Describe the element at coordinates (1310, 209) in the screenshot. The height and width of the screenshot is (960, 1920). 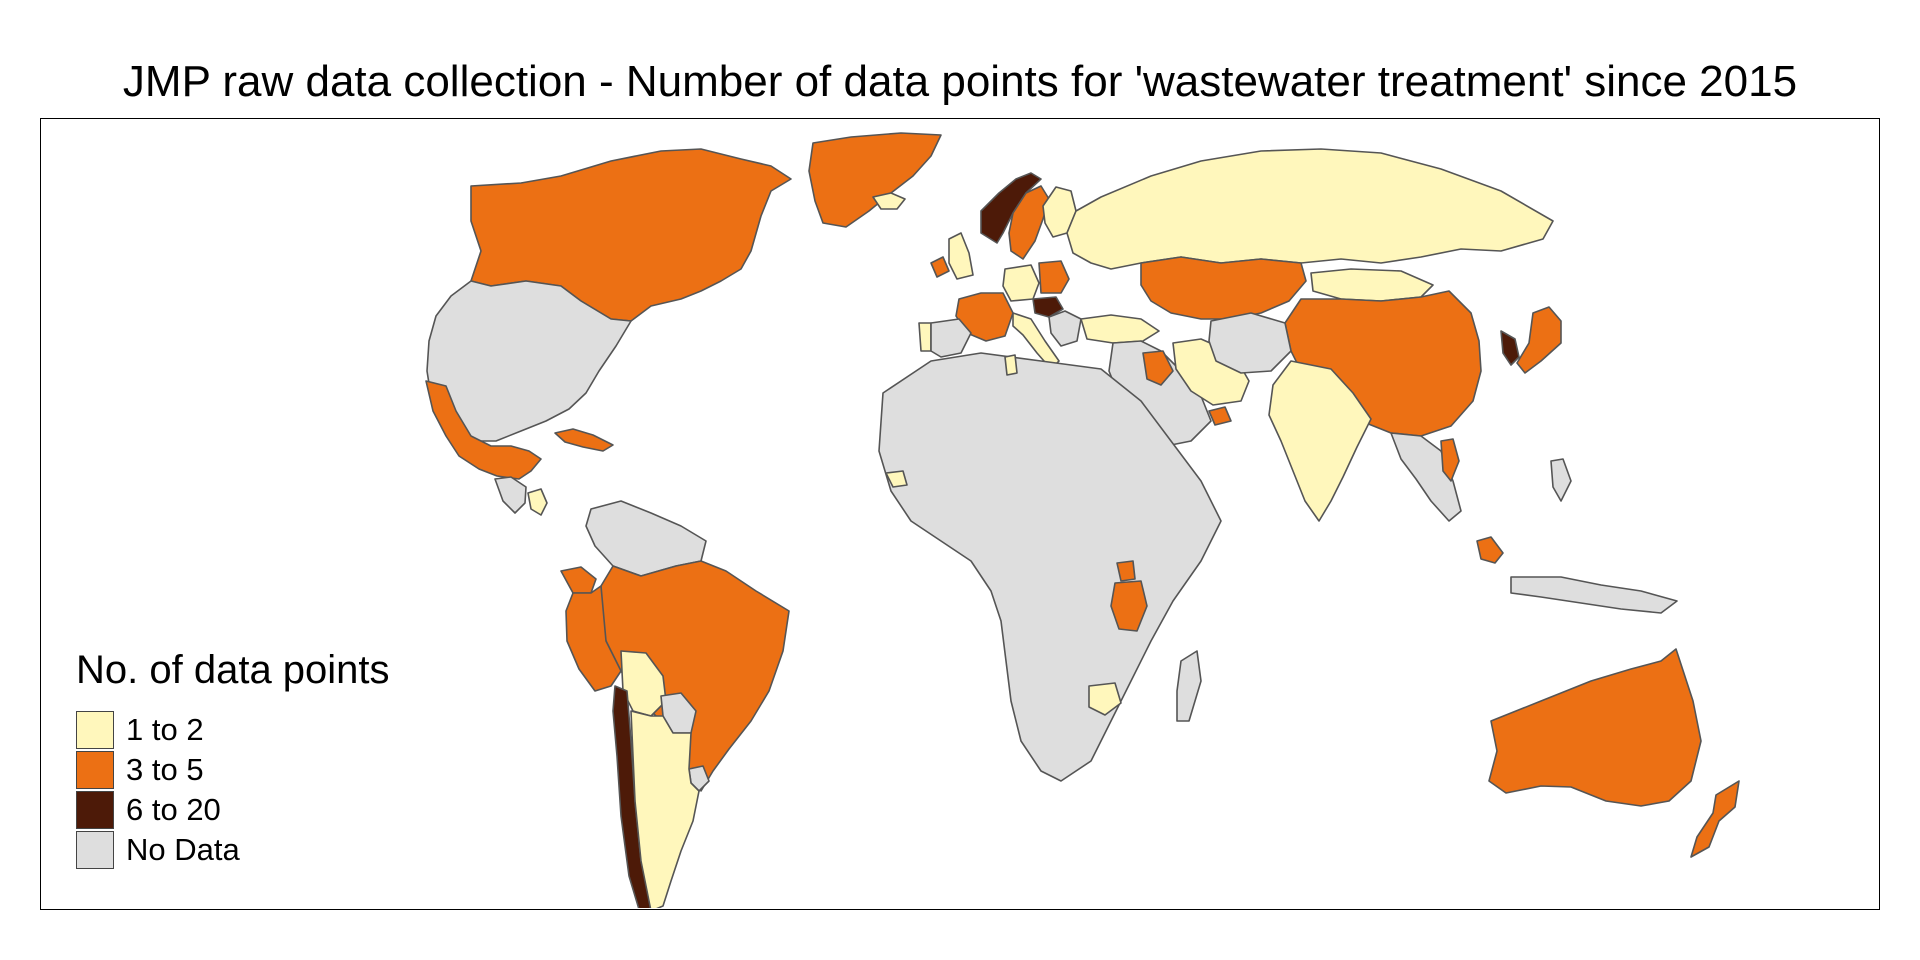
I see `region-russia` at that location.